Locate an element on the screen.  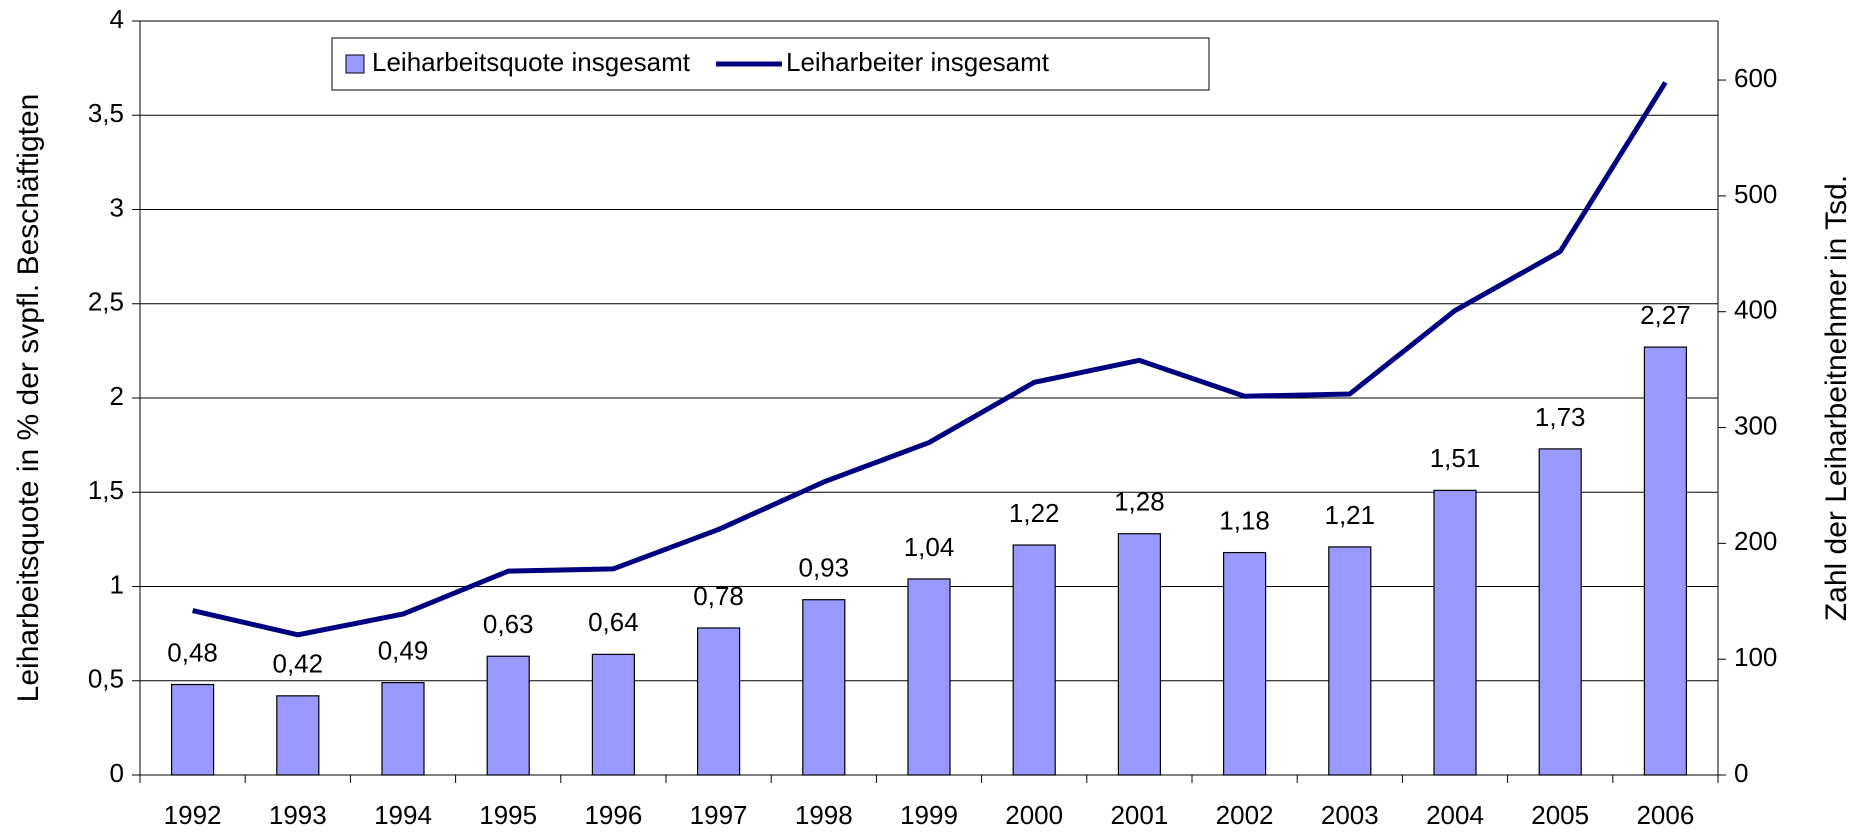
data-label: 0,48 is located at coordinates (192, 652).